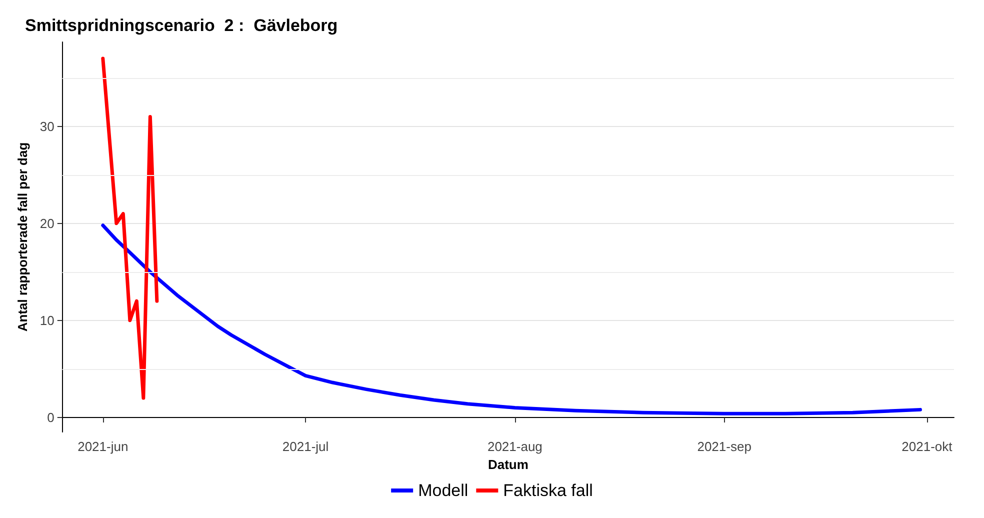  What do you see at coordinates (47, 126) in the screenshot?
I see `y-tick-label: 30` at bounding box center [47, 126].